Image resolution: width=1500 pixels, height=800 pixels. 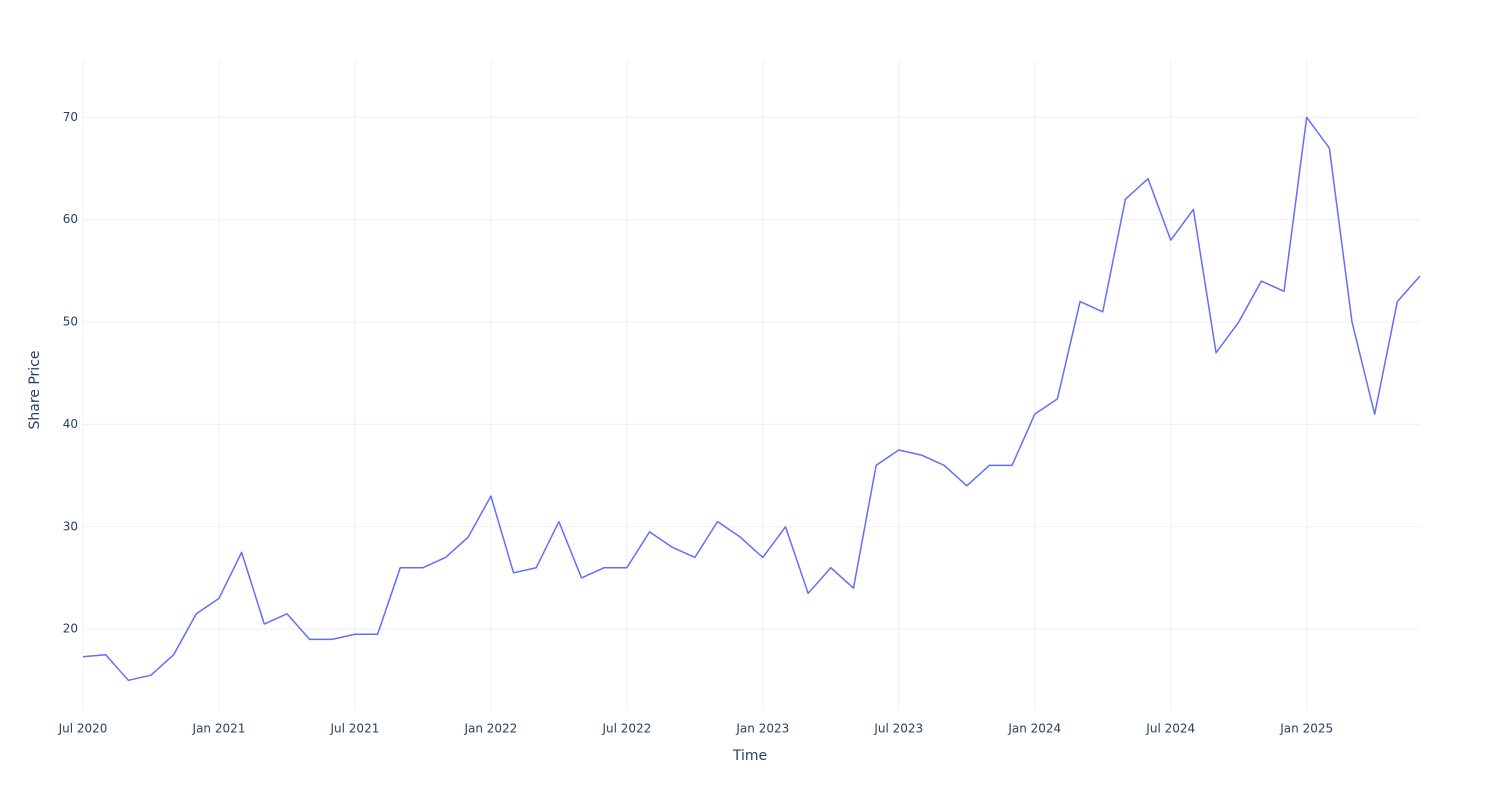 What do you see at coordinates (749, 756) in the screenshot?
I see `x-axis-title: Time` at bounding box center [749, 756].